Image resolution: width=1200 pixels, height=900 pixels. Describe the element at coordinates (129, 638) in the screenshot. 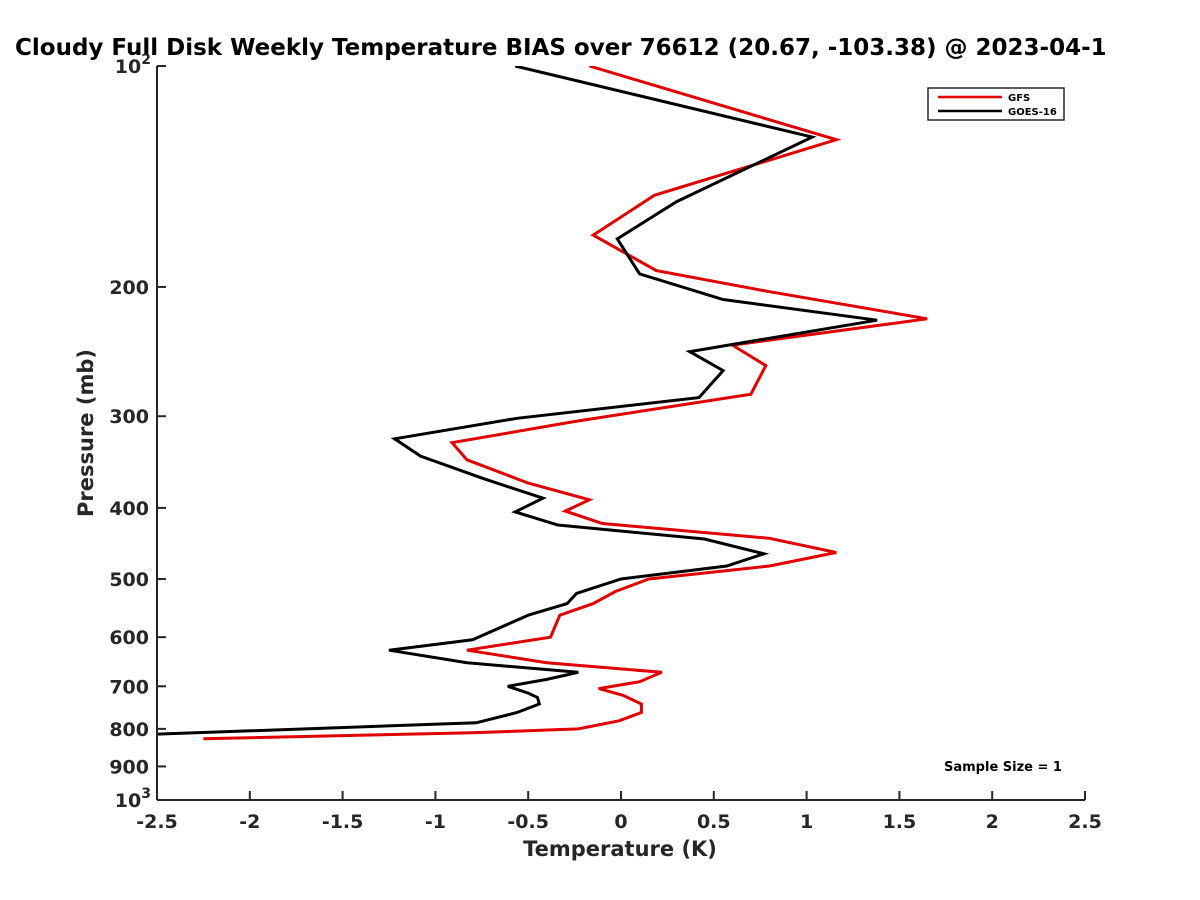

I see `y-tick-label: 600` at that location.